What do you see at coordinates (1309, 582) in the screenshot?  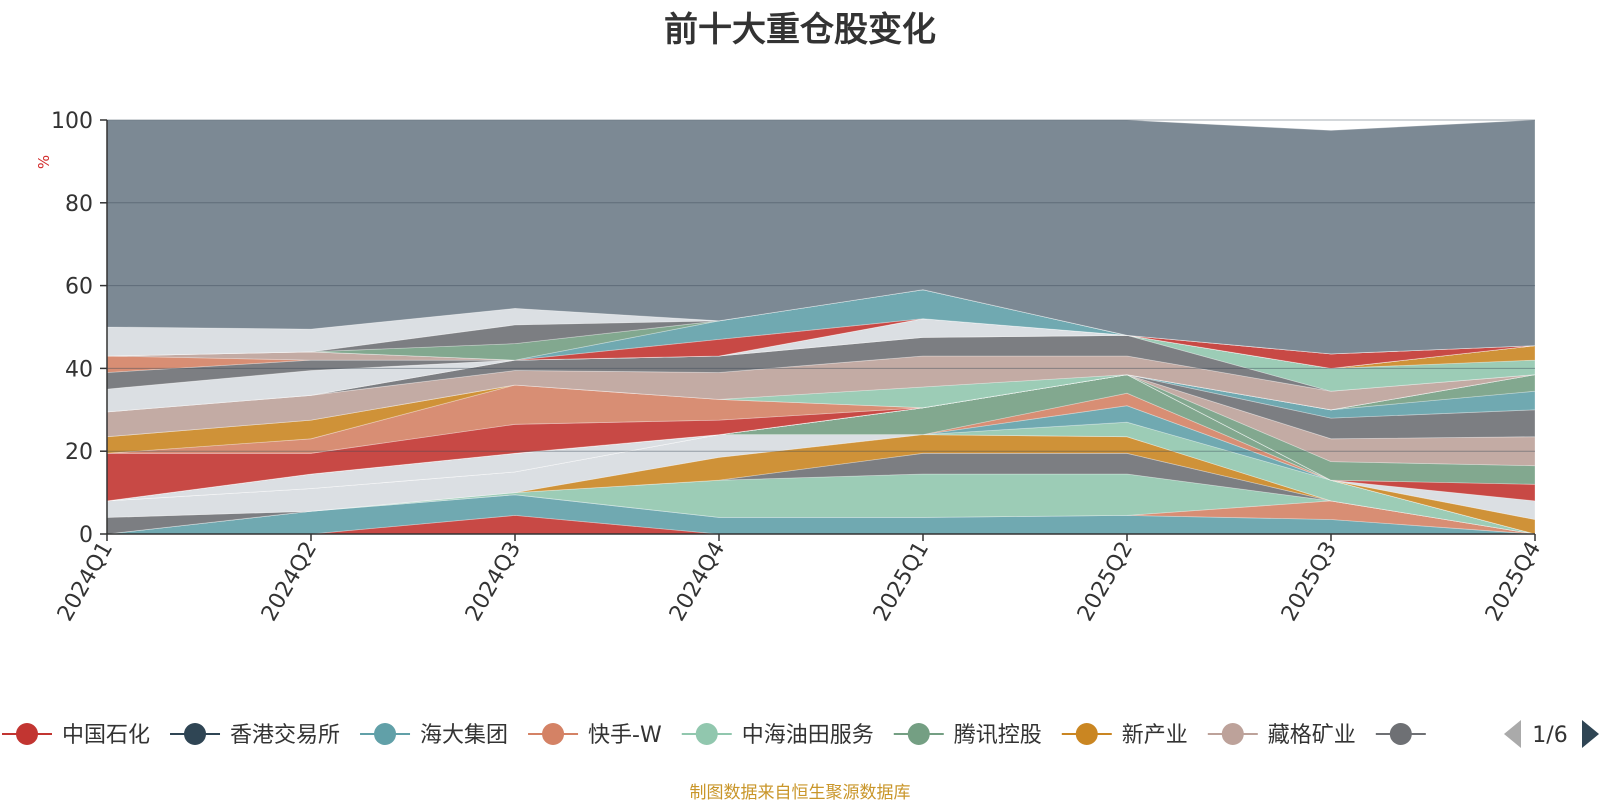 I see `x-tick-label-2025Q3: 2025Q3` at bounding box center [1309, 582].